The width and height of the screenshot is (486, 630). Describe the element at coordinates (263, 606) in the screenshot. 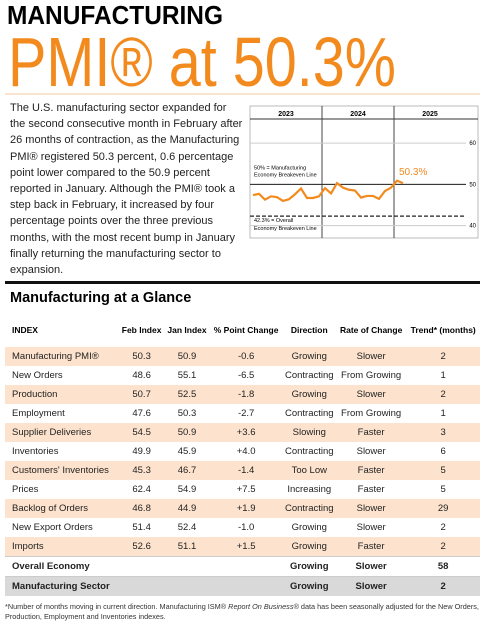

I see `footnote-part: Report On Business®` at that location.